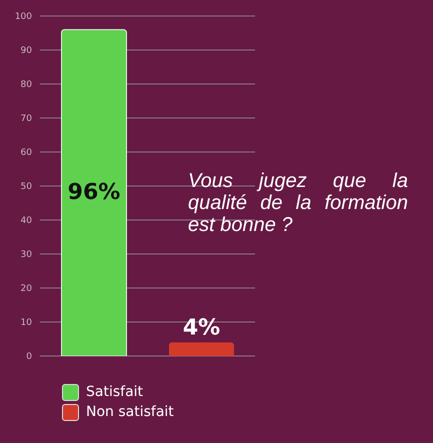  Describe the element at coordinates (26, 323) in the screenshot. I see `y-tick-label: 10` at that location.